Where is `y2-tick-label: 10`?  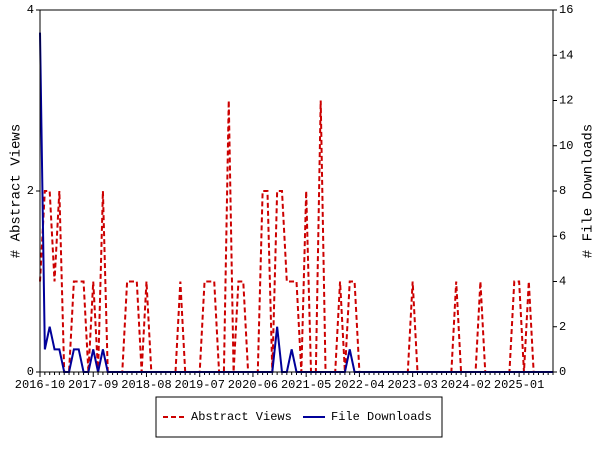 y2-tick-label: 10 is located at coordinates (566, 146).